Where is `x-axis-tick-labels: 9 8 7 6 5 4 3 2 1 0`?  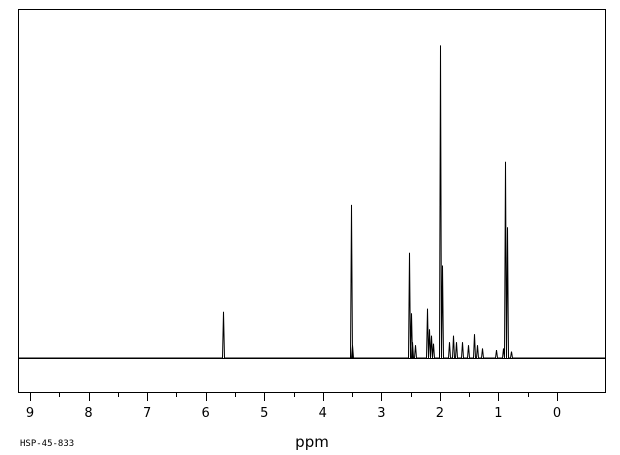 x-axis-tick-labels: 9 8 7 6 5 4 3 2 1 0 is located at coordinates (293, 413).